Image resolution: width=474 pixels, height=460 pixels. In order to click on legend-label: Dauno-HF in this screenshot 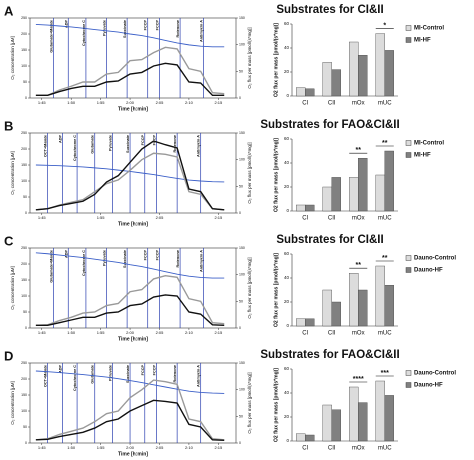, I will do `click(428, 271)`.